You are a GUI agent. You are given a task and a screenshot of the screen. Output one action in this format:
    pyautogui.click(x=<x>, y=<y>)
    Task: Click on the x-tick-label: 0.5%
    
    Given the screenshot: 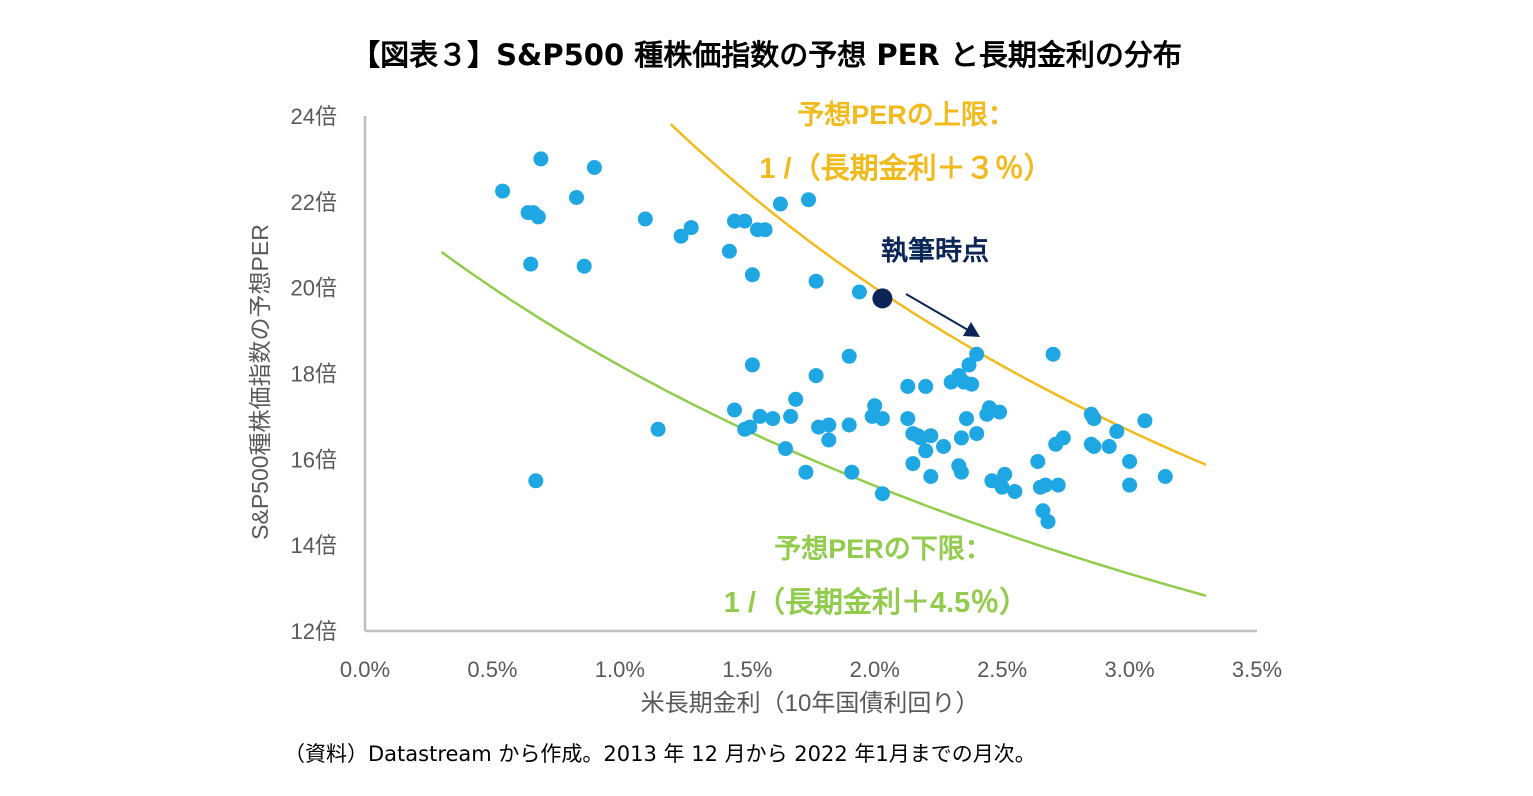 What is the action you would take?
    pyautogui.click(x=492, y=669)
    